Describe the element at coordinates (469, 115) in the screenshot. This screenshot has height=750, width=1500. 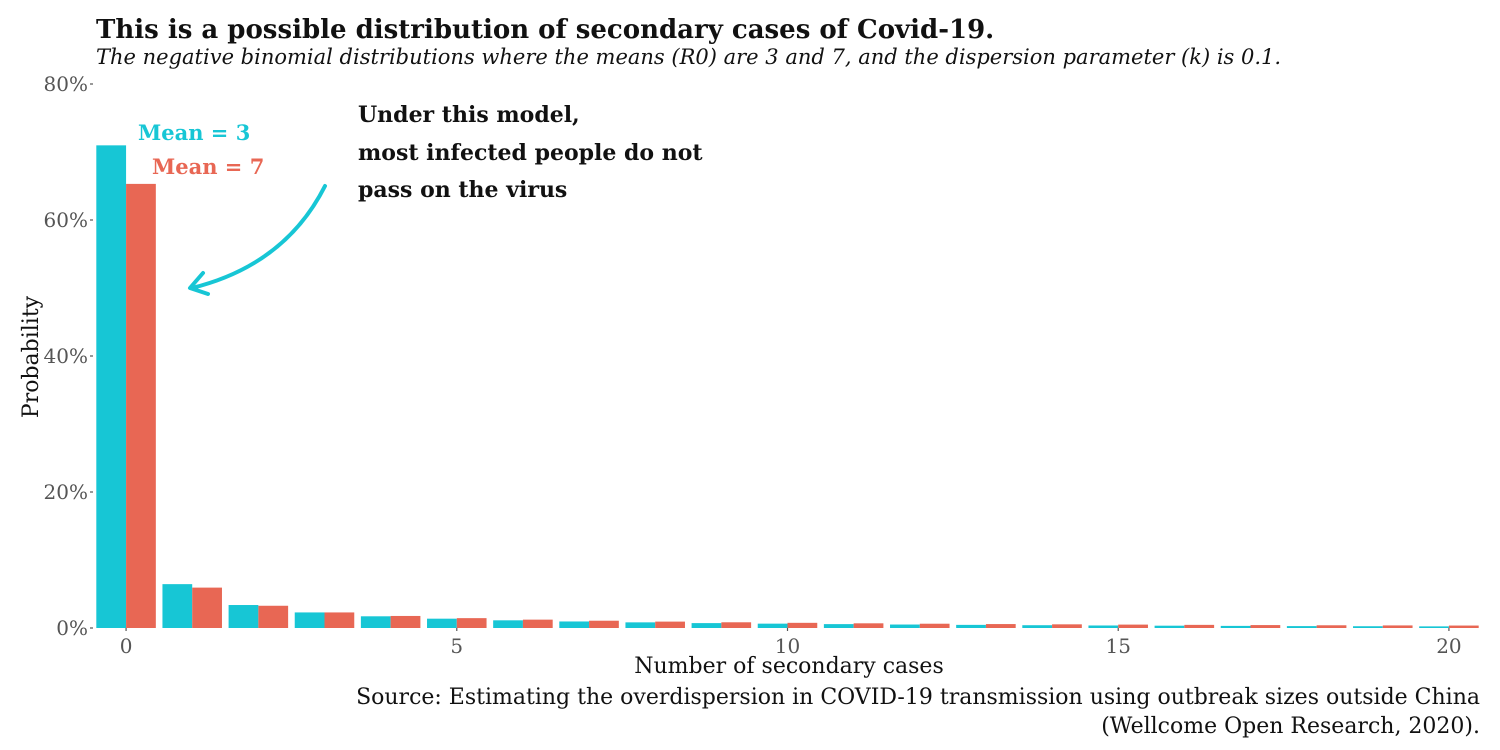
I see `annotation-line-1: Under this model,` at that location.